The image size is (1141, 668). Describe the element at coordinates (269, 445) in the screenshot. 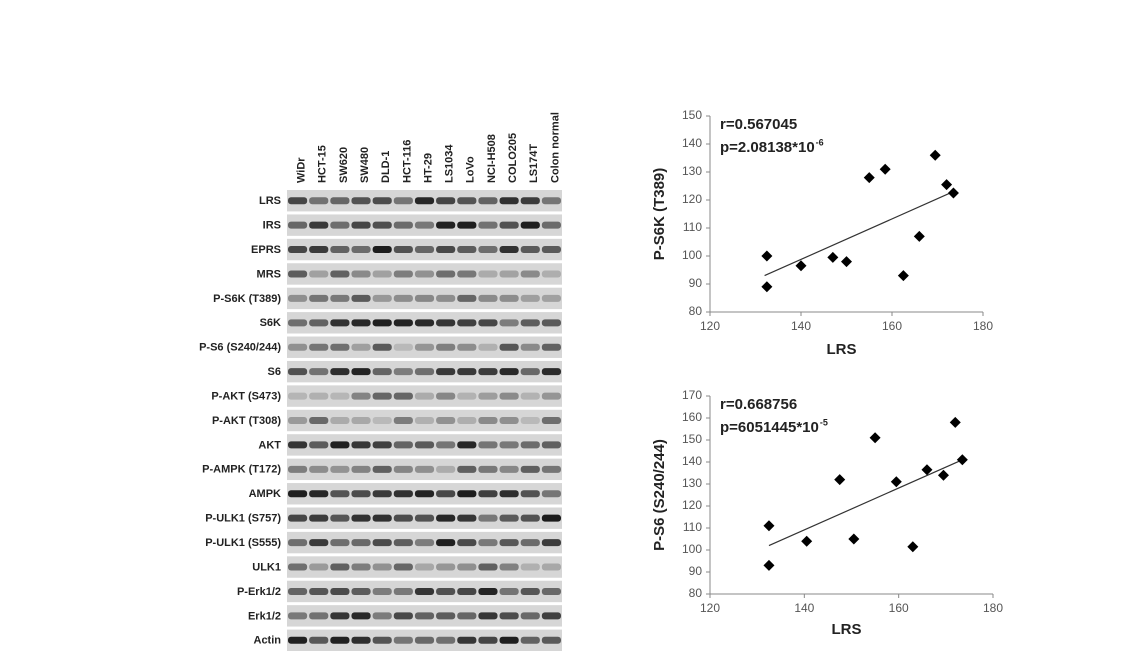

I see `row-label: AKT` at that location.